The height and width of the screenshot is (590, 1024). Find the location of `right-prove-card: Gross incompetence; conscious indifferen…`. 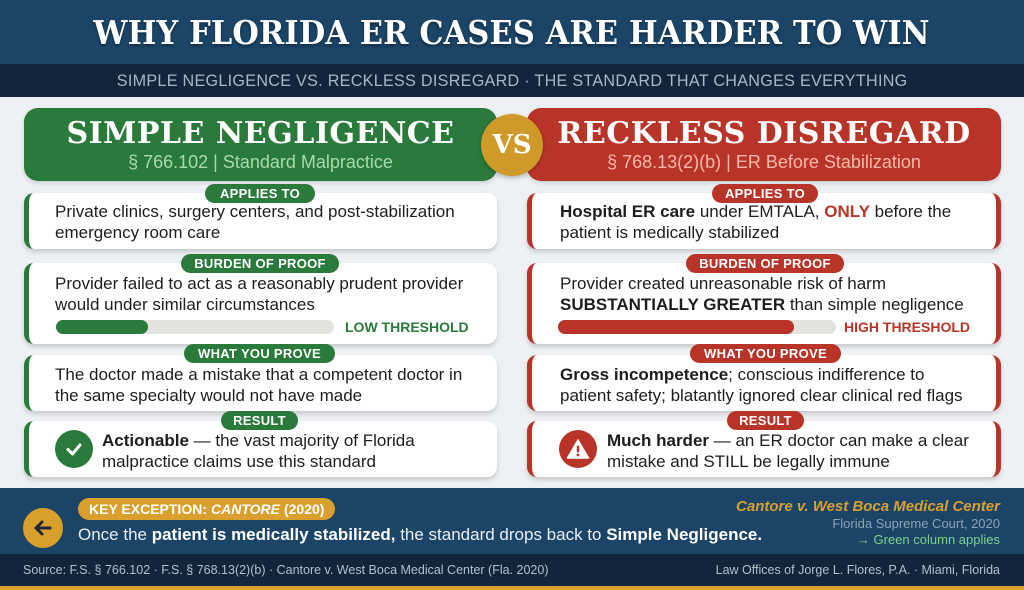

right-prove-card: Gross incompetence; conscious indifferen… is located at coordinates (764, 383).